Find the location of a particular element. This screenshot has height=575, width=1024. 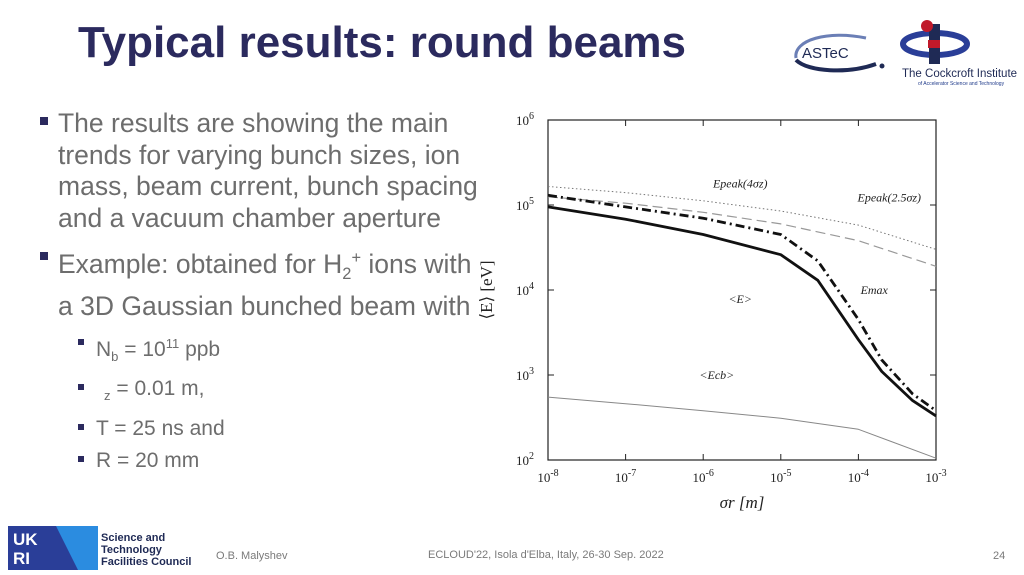

x-tick-label: 10⁻⁶ is located at coordinates (703, 476).